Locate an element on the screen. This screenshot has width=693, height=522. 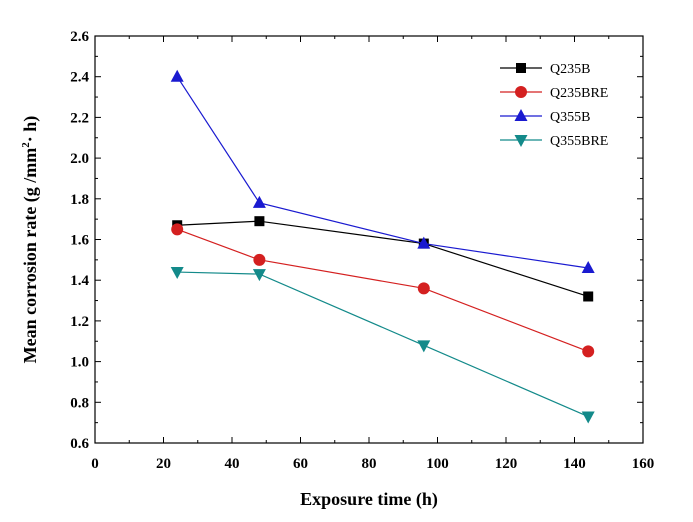
x-tick-label: 40 is located at coordinates (232, 464).